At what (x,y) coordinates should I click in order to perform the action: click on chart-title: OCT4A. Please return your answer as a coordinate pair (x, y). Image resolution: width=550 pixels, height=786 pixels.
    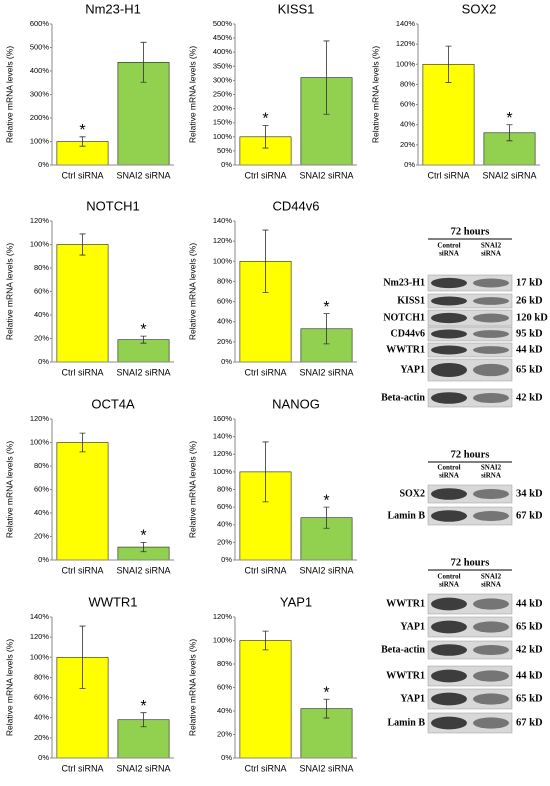
    Looking at the image, I should click on (113, 403).